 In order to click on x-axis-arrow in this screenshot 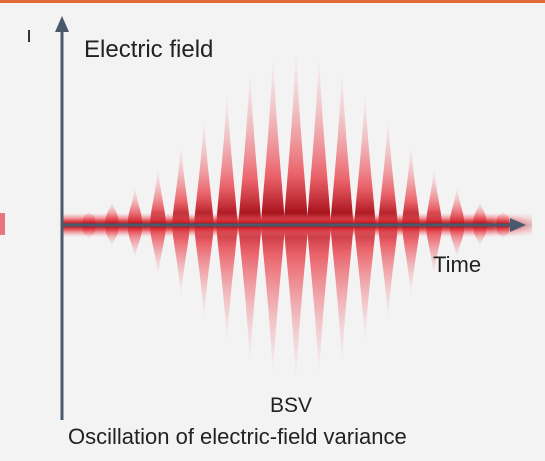, I will do `click(294, 225)`.